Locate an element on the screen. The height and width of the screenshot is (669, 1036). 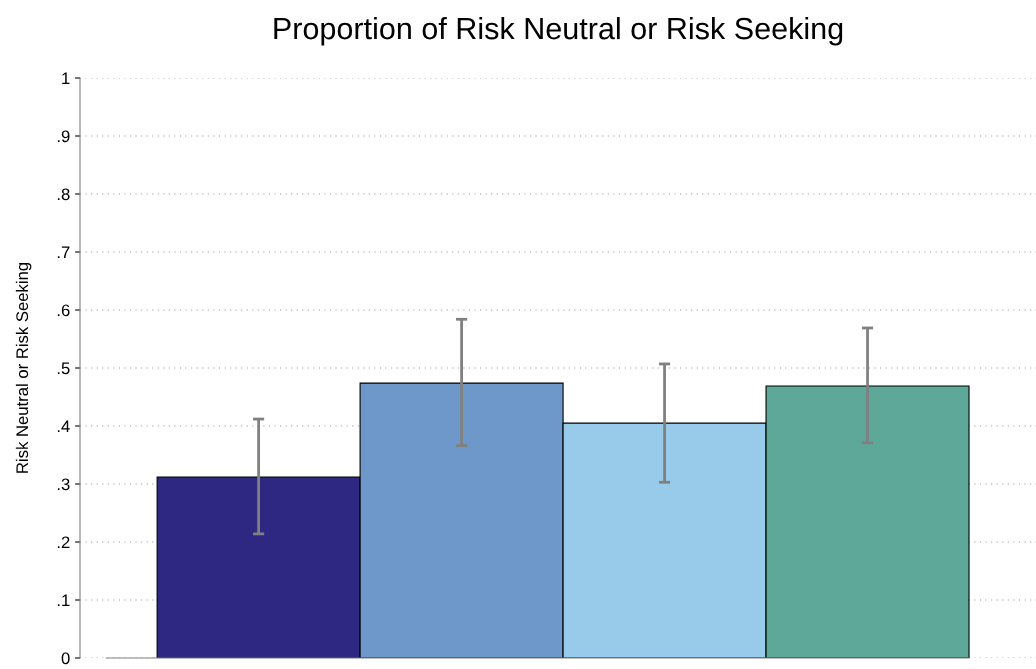
y-tick-label: .3 is located at coordinates (63, 484).